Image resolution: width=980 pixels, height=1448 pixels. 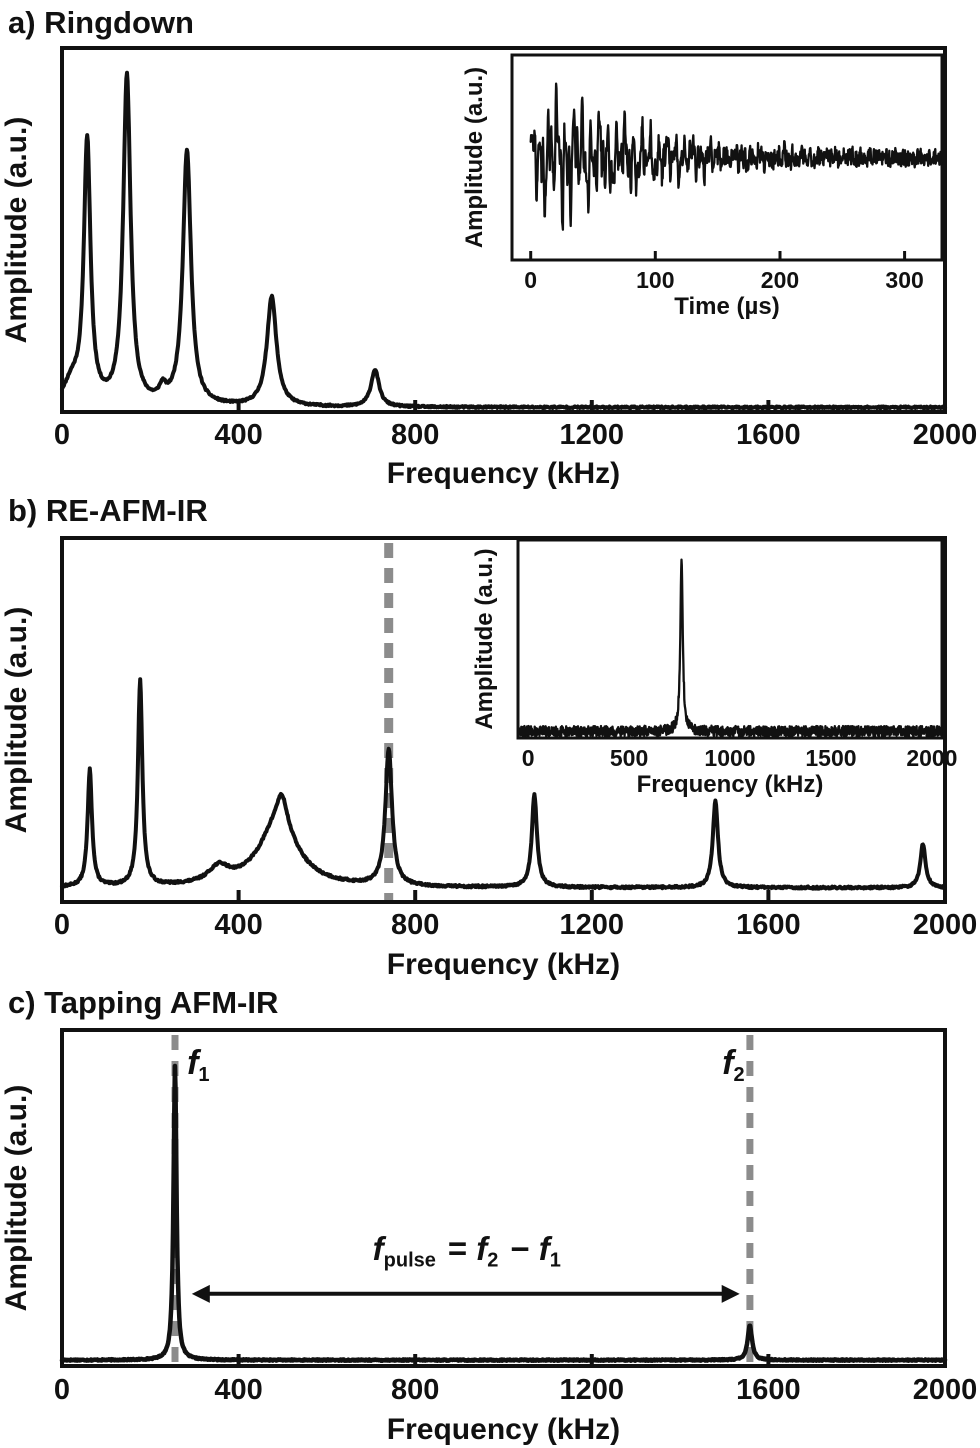 What do you see at coordinates (780, 280) in the screenshot?
I see `x-tick-label: 200` at bounding box center [780, 280].